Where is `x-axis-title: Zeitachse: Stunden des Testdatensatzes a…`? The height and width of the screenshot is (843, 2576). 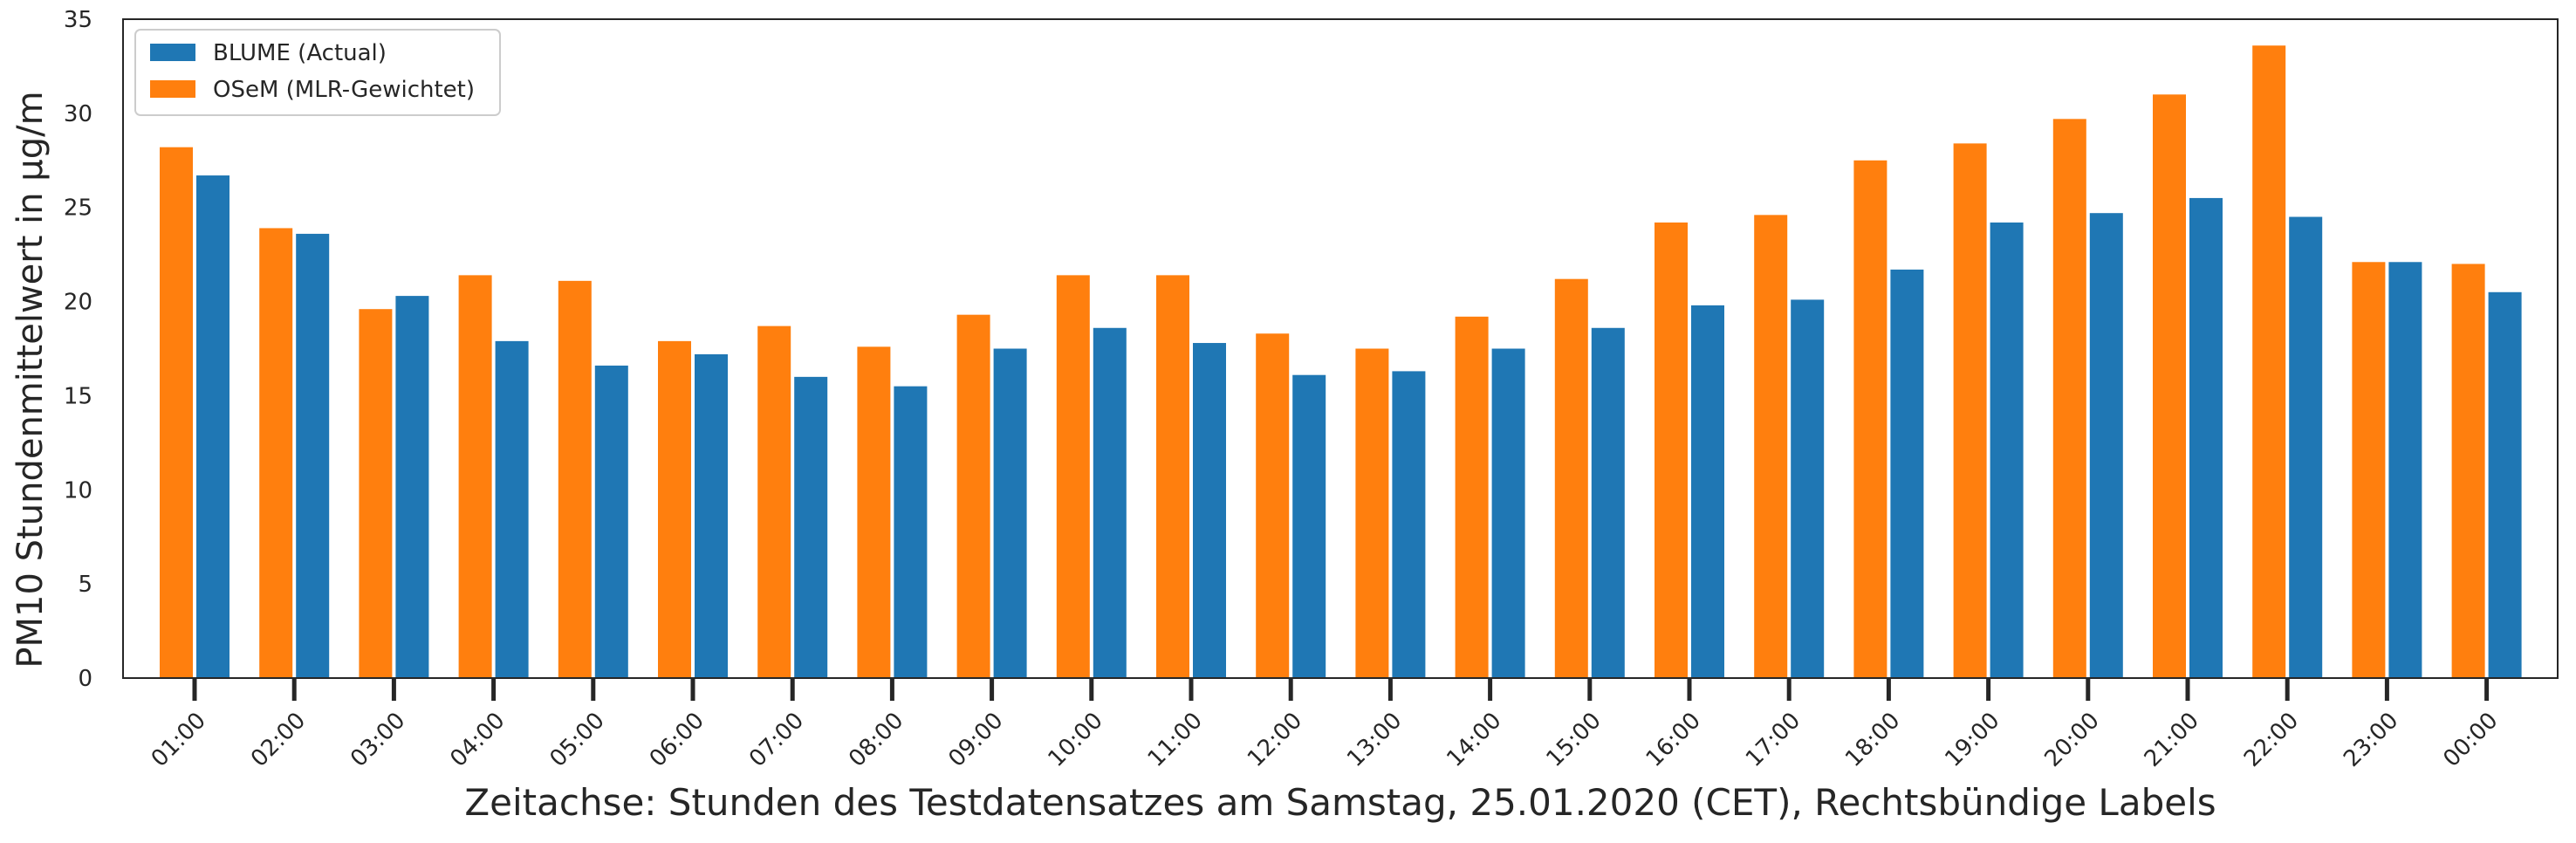 x-axis-title: Zeitachse: Stunden des Testdatensatzes a… is located at coordinates (1340, 803).